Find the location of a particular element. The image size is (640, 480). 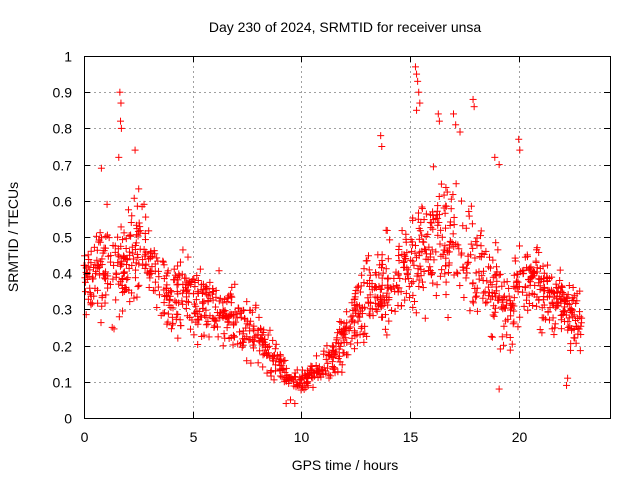

y-tick-label: 0.7 is located at coordinates (63, 166).